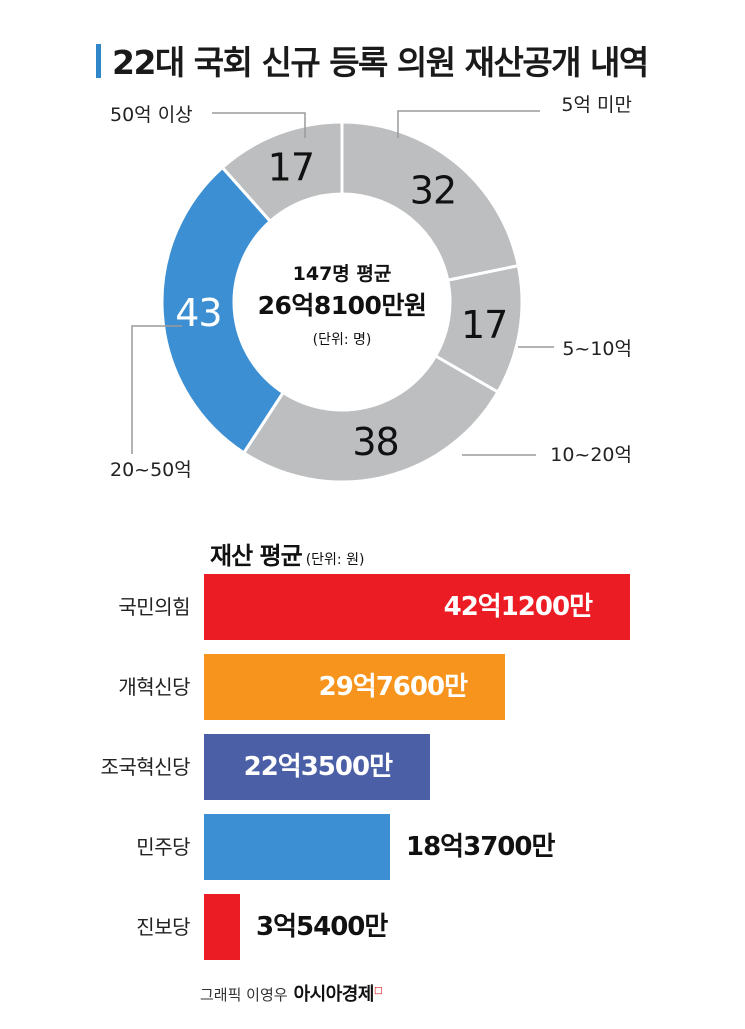 The image size is (745, 1029). I want to click on bar-value-label: 29억7600만, so click(393, 687).